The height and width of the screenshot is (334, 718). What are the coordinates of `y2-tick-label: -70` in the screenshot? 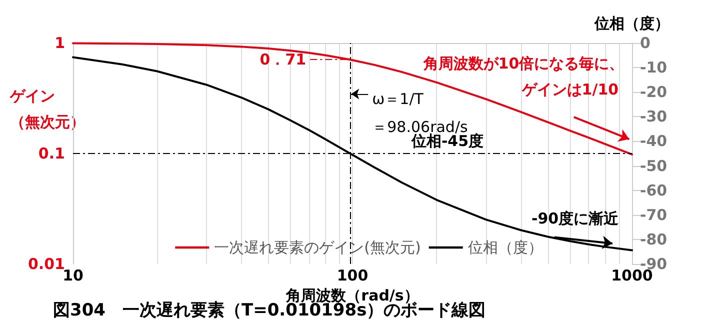 It's located at (654, 215).